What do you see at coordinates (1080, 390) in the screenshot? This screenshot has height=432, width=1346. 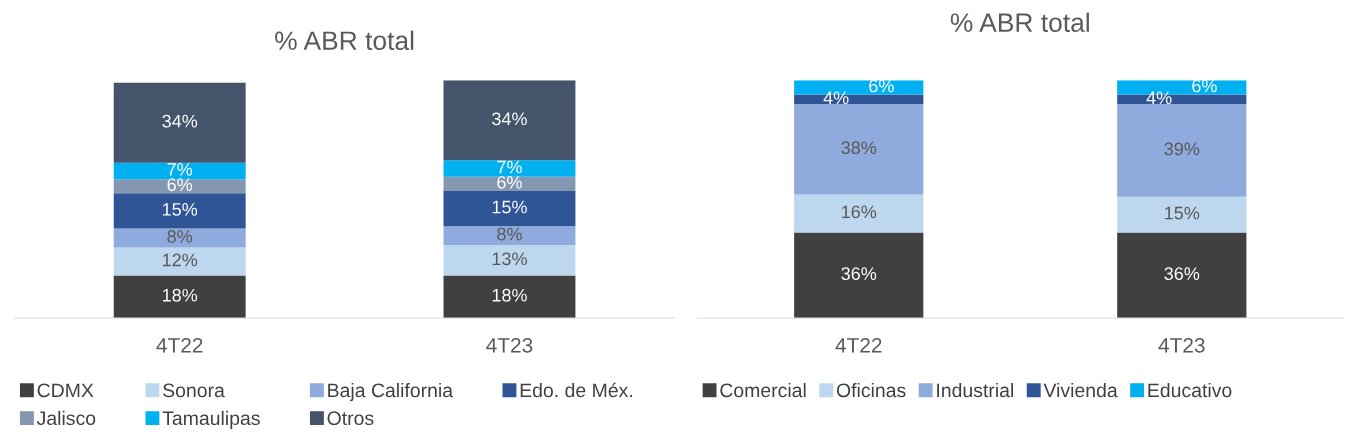 I see `legend-label: Vivienda` at bounding box center [1080, 390].